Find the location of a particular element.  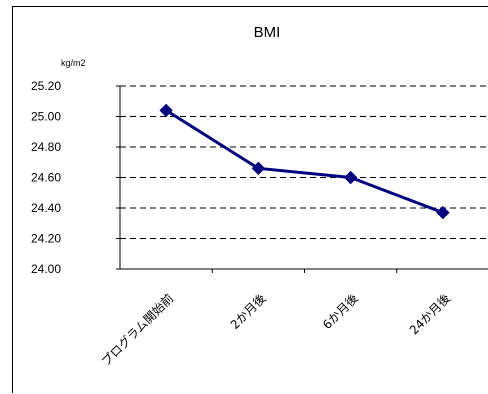

x-tick-label: プログラム開始前 is located at coordinates (137, 330).